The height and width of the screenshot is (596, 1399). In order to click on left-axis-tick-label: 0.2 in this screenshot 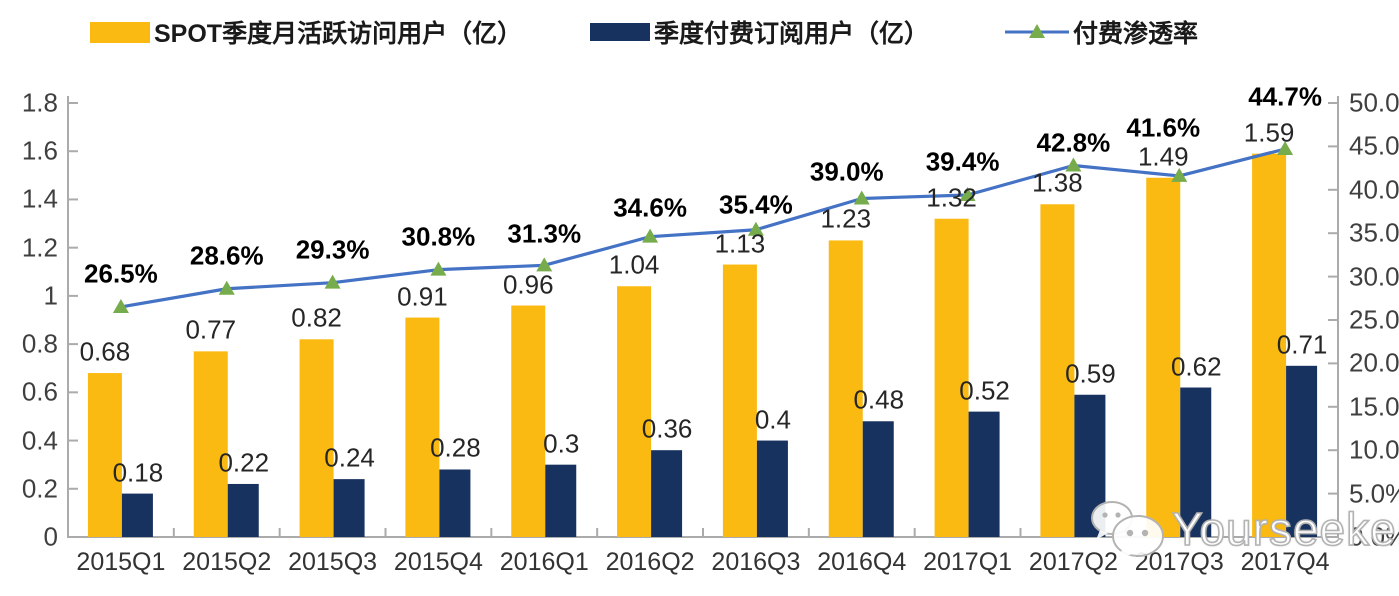, I will do `click(39, 488)`.